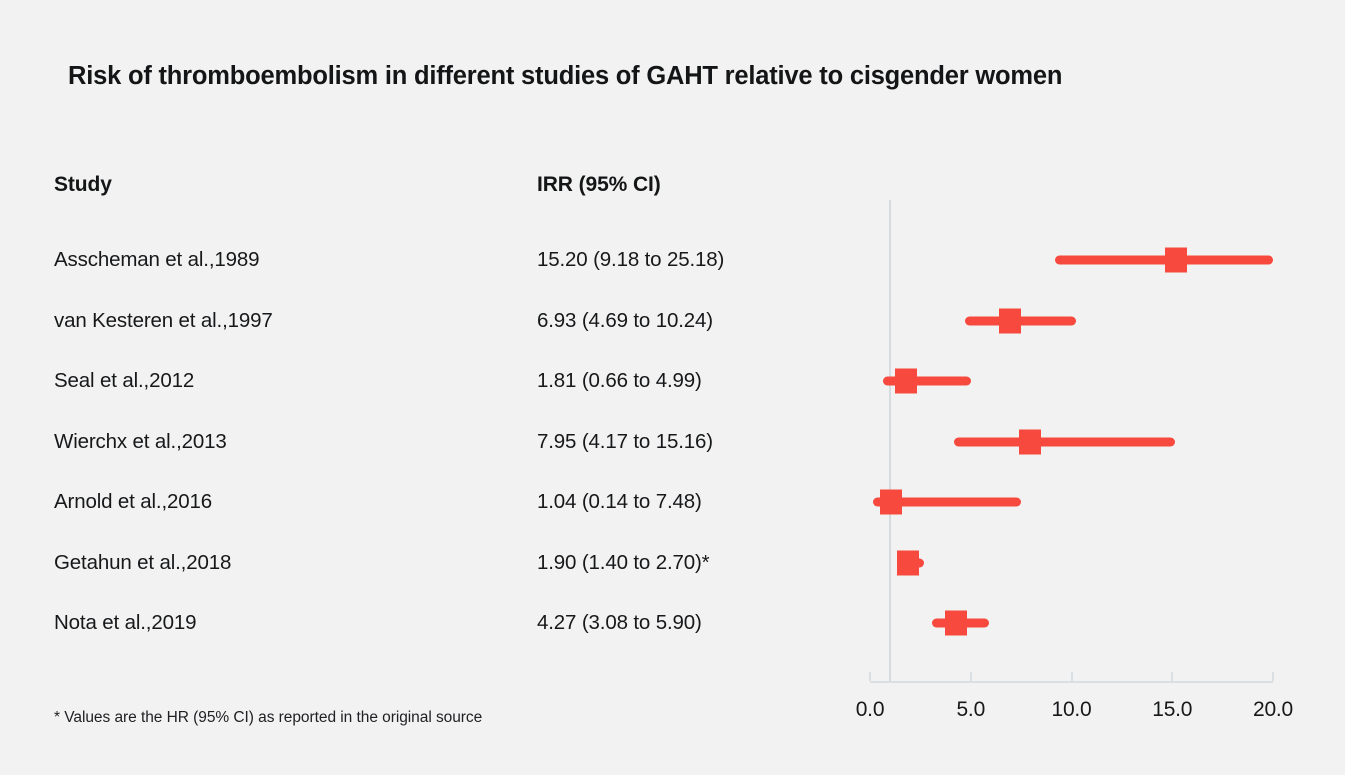 The width and height of the screenshot is (1345, 775). Describe the element at coordinates (140, 441) in the screenshot. I see `study-label: Wierchx et al.,2013` at that location.